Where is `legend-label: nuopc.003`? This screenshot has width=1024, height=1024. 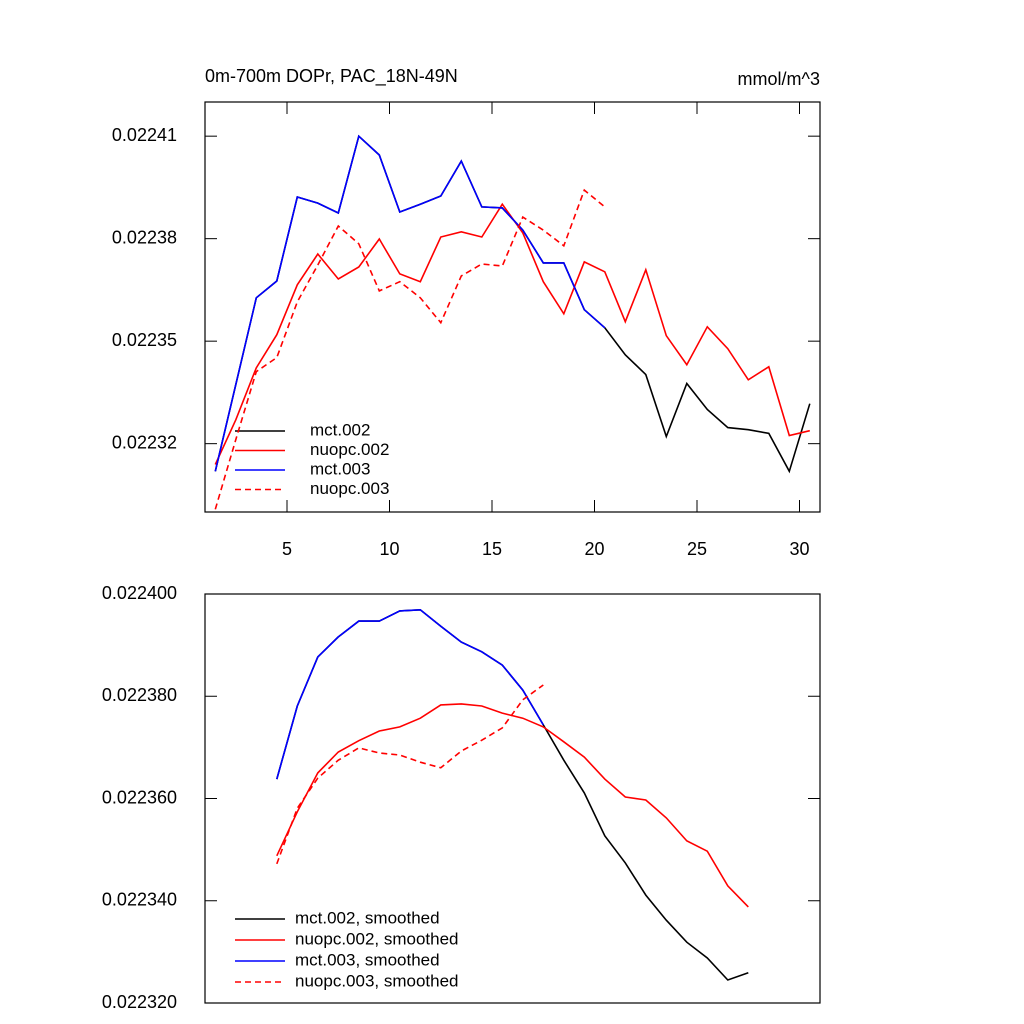 legend-label: nuopc.003 is located at coordinates (349, 488).